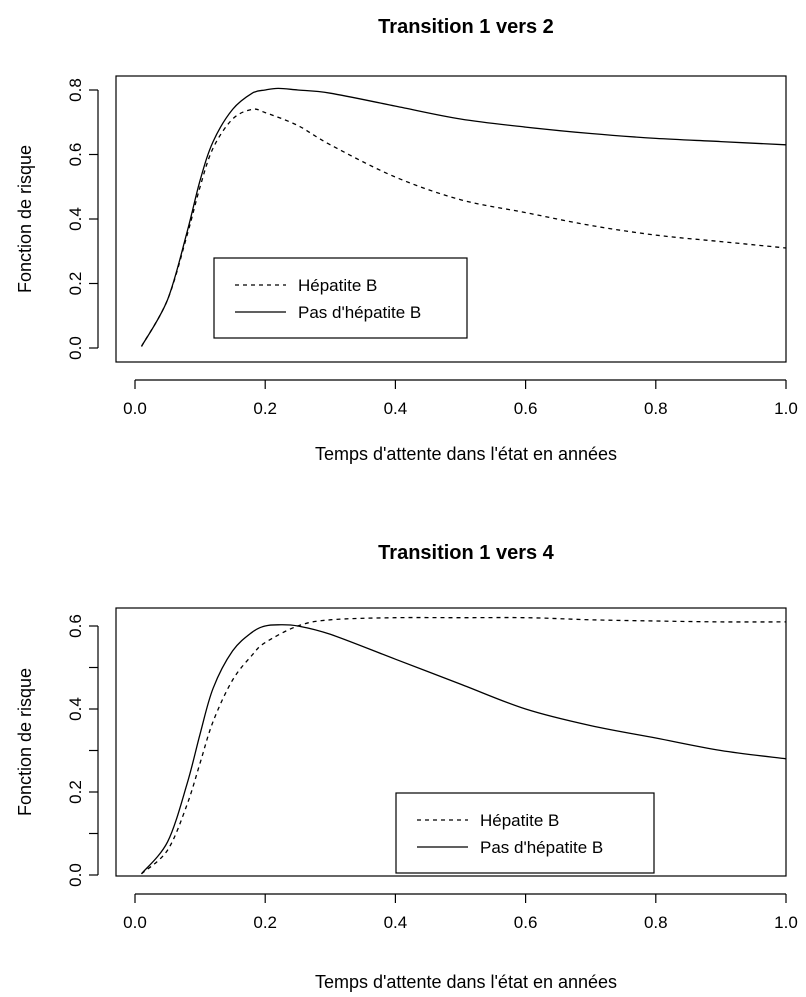 Image resolution: width=806 pixels, height=997 pixels. I want to click on chart-1-y-tick-label: 0.2, so click(75, 284).